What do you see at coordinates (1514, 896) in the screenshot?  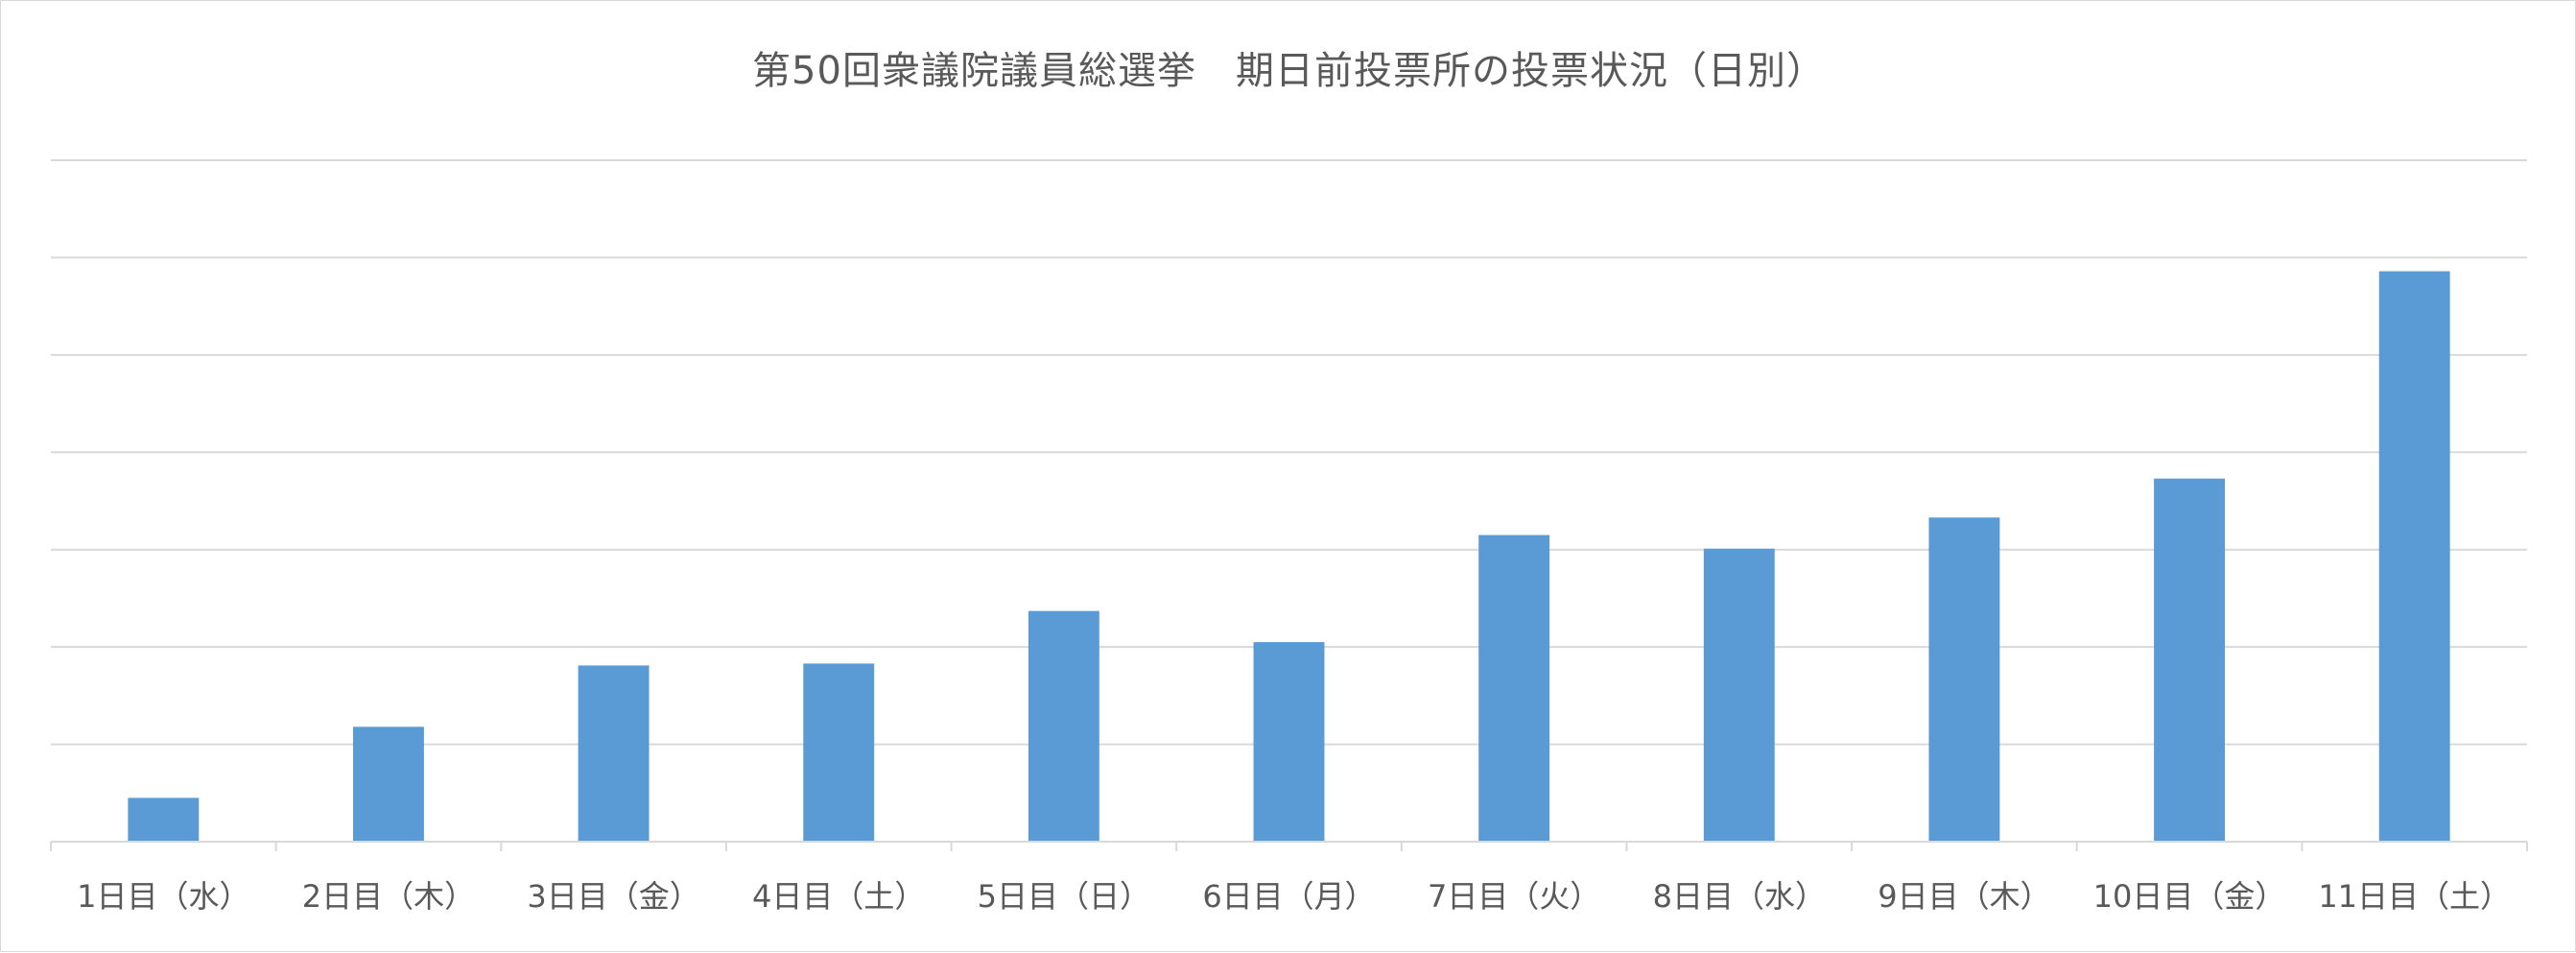 I see `x-tick-label: 7日目（火）` at bounding box center [1514, 896].